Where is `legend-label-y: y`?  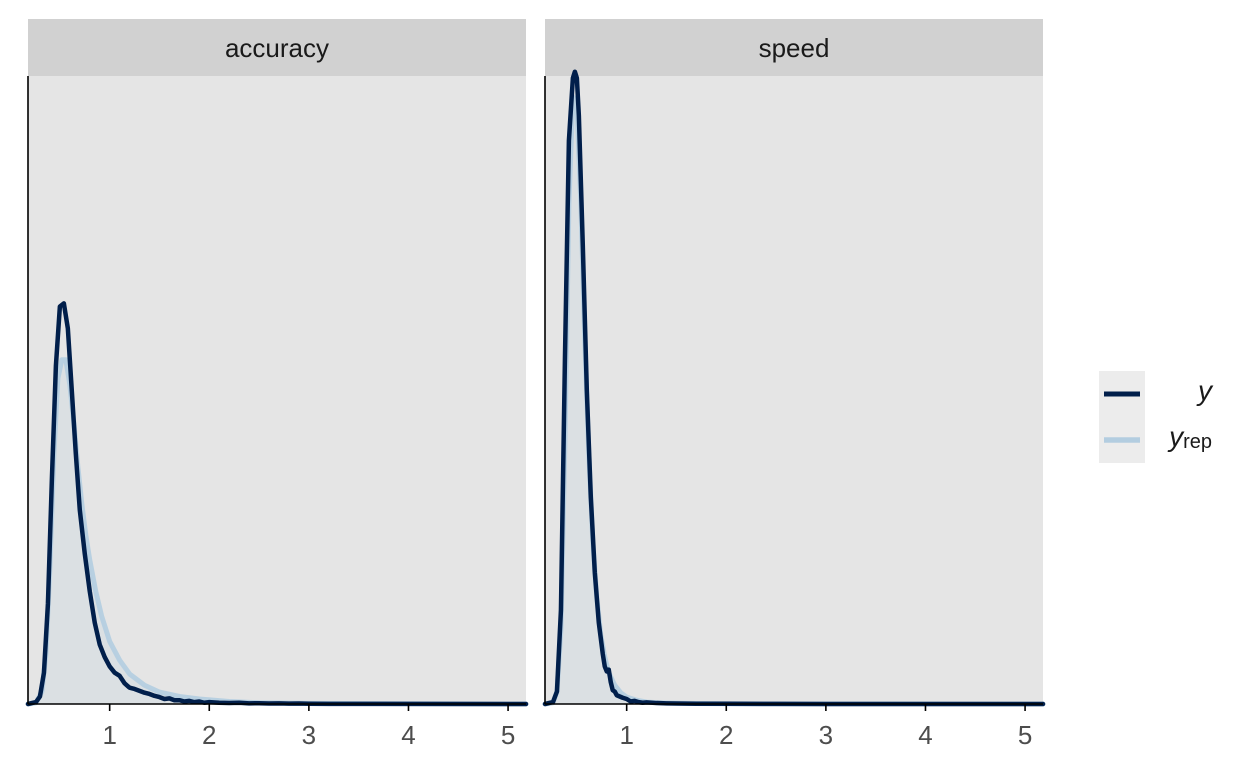 legend-label-y: y is located at coordinates (1205, 390).